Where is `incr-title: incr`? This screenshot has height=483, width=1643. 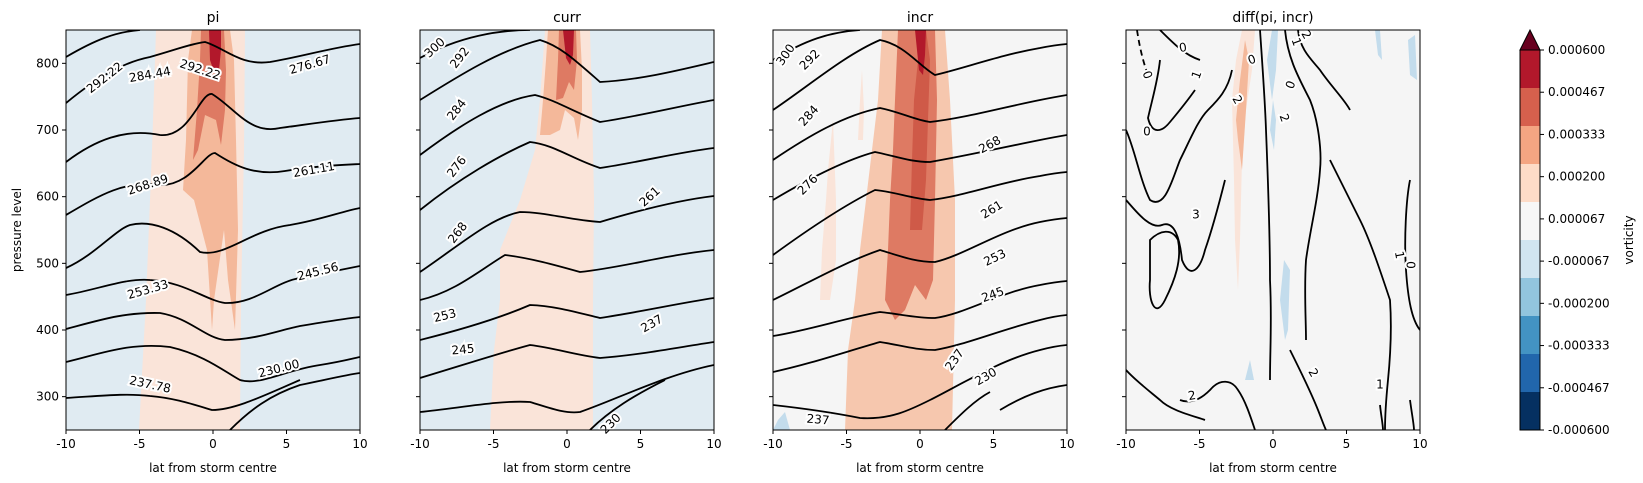
incr-title: incr is located at coordinates (920, 18).